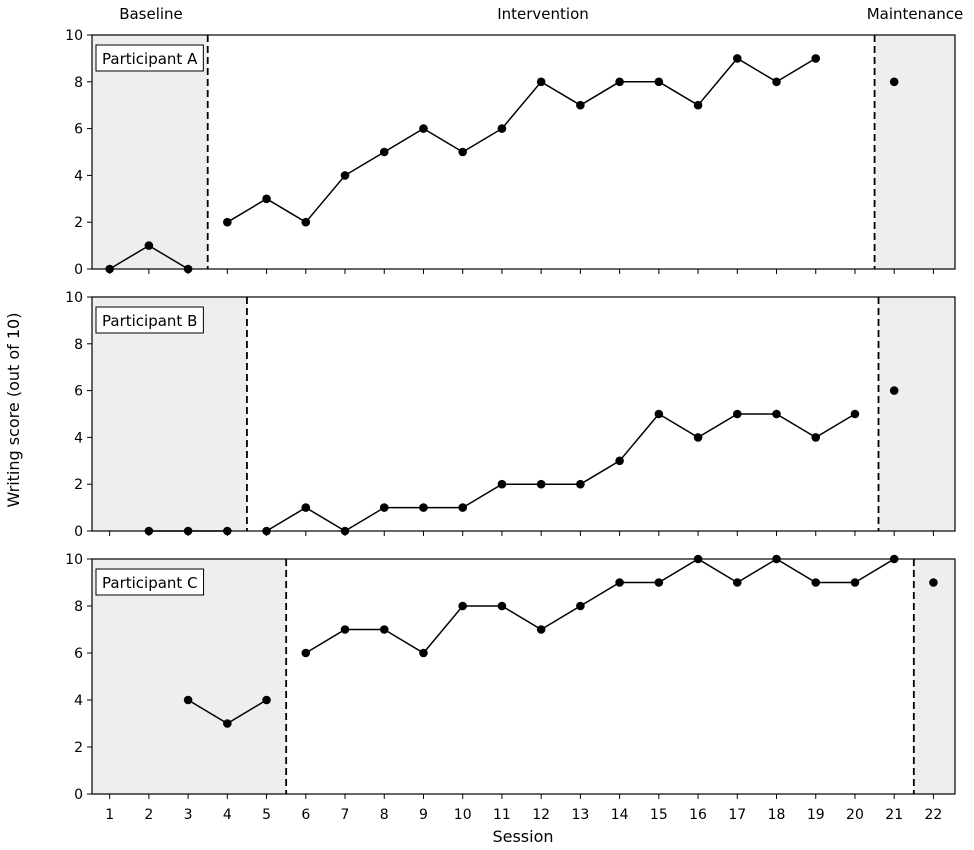 The image size is (974, 850). What do you see at coordinates (345, 815) in the screenshot?
I see `x-tick-label: 7` at bounding box center [345, 815].